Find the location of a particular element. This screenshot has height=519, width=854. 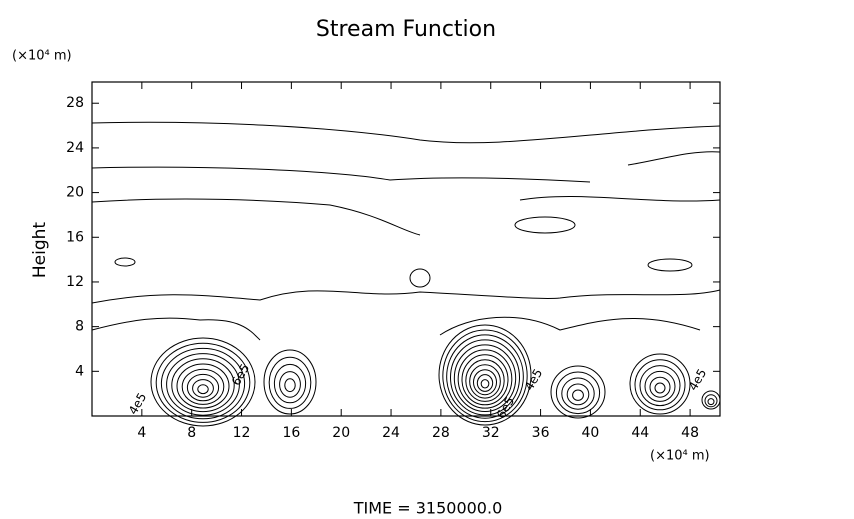

x-tick-label: 16 is located at coordinates (291, 433).